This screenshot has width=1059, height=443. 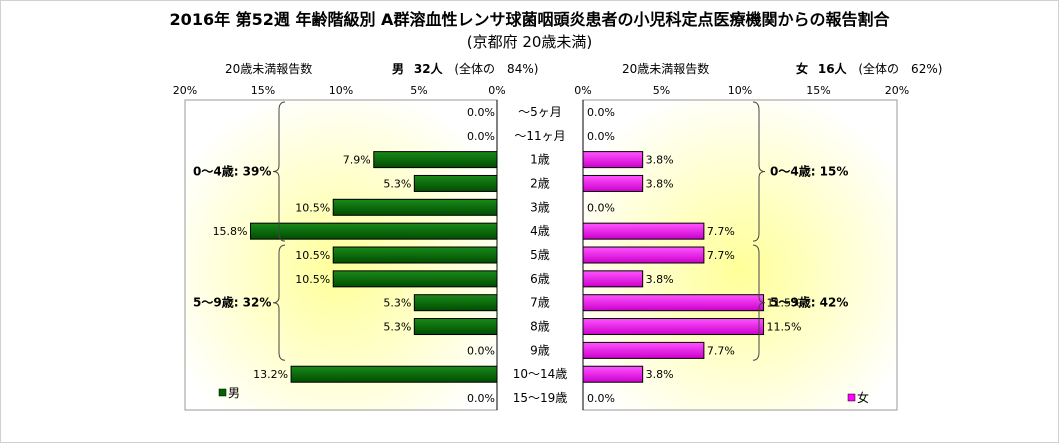 I want to click on male-header-share: (全体の 84%), so click(x=496, y=69).